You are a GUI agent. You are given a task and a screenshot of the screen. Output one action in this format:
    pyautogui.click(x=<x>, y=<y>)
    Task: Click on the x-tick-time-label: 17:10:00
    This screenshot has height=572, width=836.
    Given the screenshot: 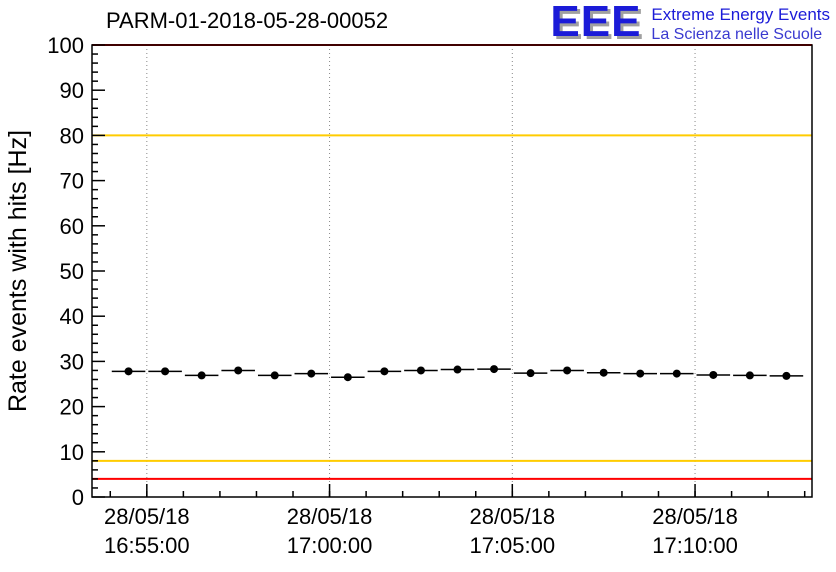 What is the action you would take?
    pyautogui.click(x=695, y=545)
    